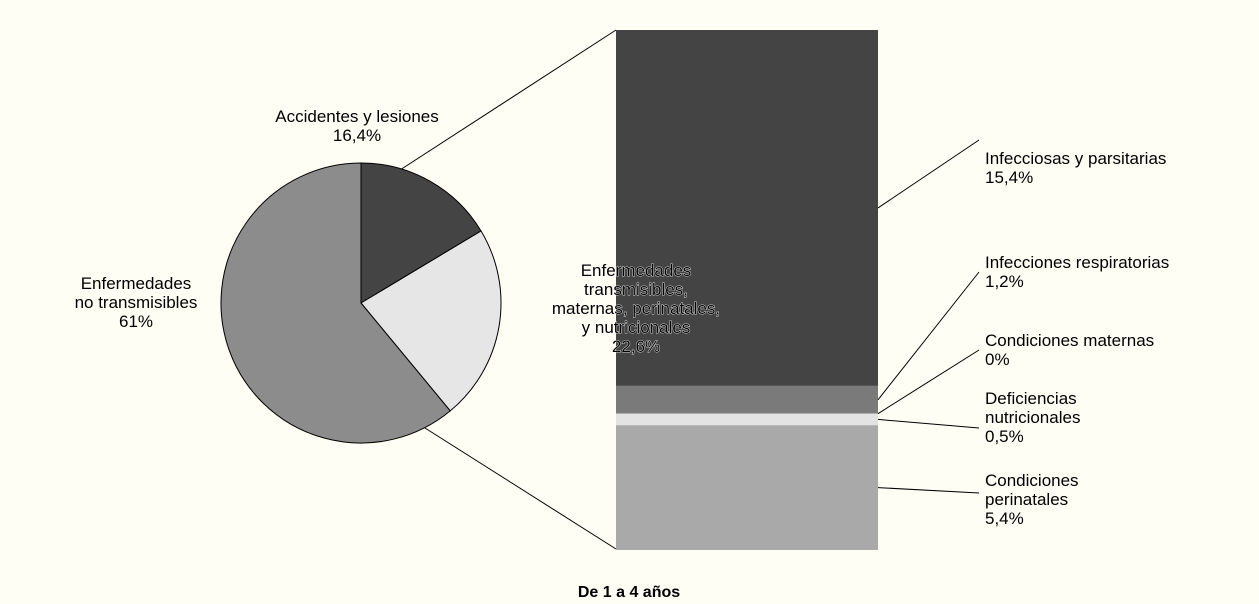 Image resolution: width=1259 pixels, height=604 pixels. What do you see at coordinates (1069, 340) in the screenshot?
I see `bar-label: Condiciones maternas` at bounding box center [1069, 340].